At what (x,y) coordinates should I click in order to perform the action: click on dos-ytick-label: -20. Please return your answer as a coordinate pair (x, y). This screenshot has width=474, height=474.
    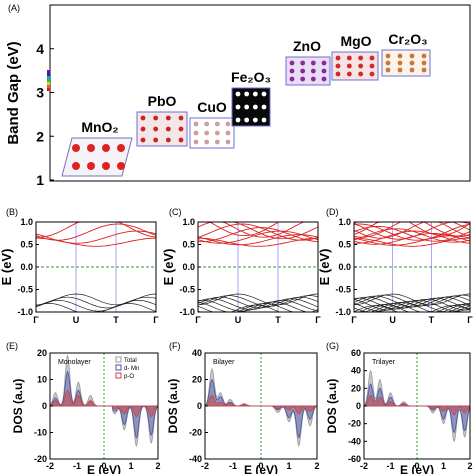
    Looking at the image, I should click on (195, 433).